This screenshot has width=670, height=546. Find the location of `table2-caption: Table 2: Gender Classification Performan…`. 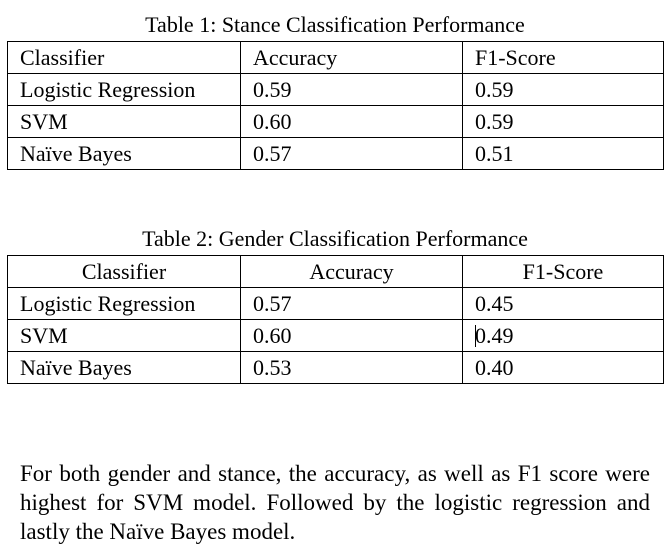

table2-caption: Table 2: Gender Classification Performan… is located at coordinates (335, 238).